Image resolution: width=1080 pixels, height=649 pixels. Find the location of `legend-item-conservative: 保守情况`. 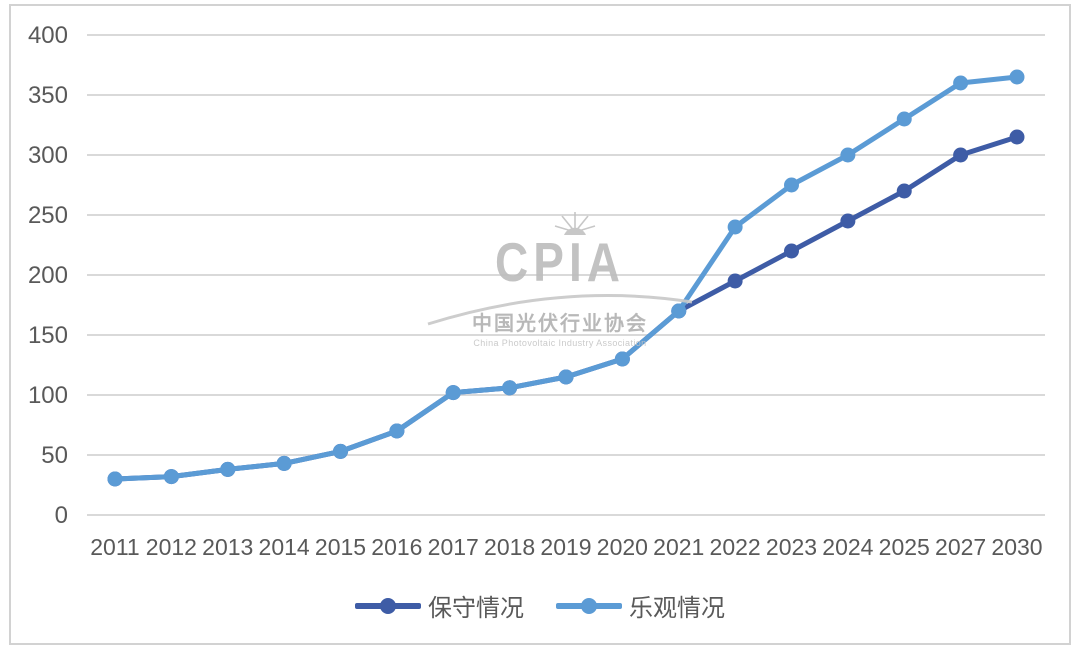

legend-item-conservative: 保守情况 is located at coordinates (439, 605).